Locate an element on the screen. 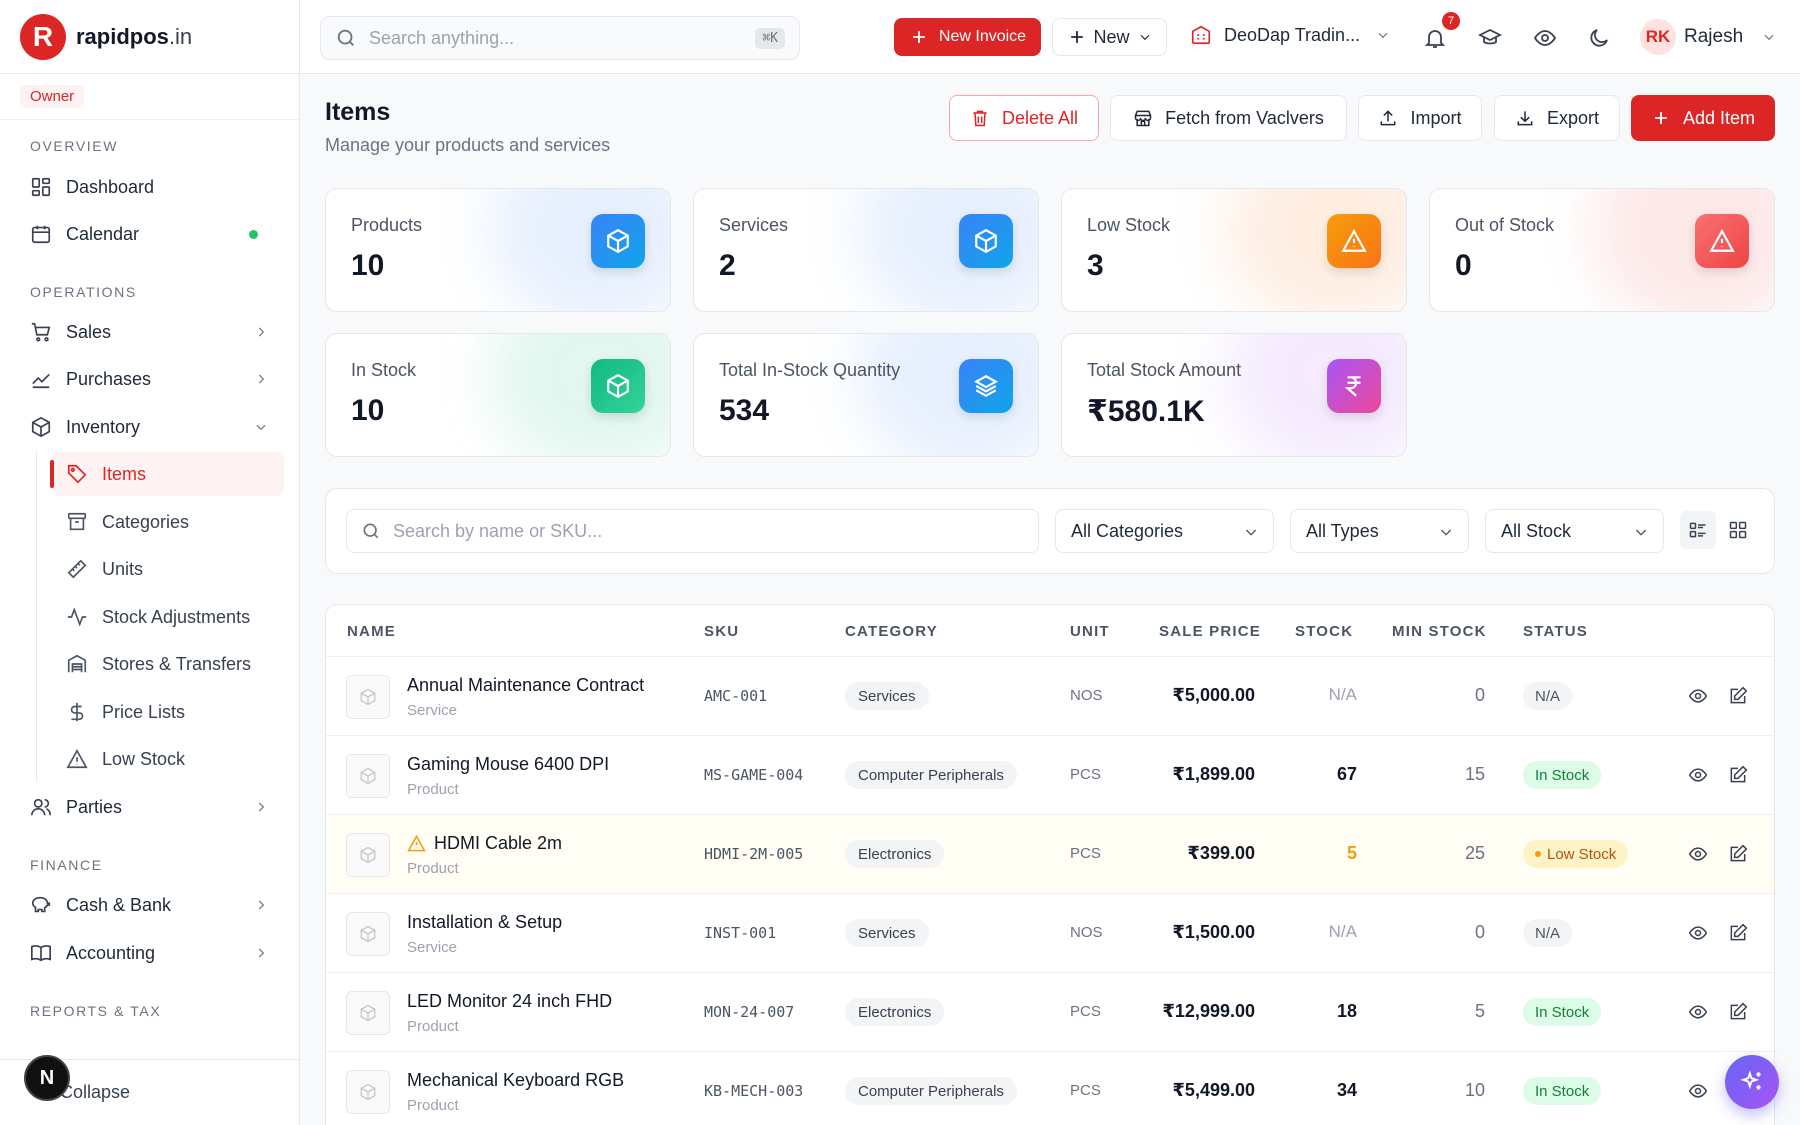 This screenshot has width=1800, height=1125. sidebar-item-label: Parties is located at coordinates (94, 806).